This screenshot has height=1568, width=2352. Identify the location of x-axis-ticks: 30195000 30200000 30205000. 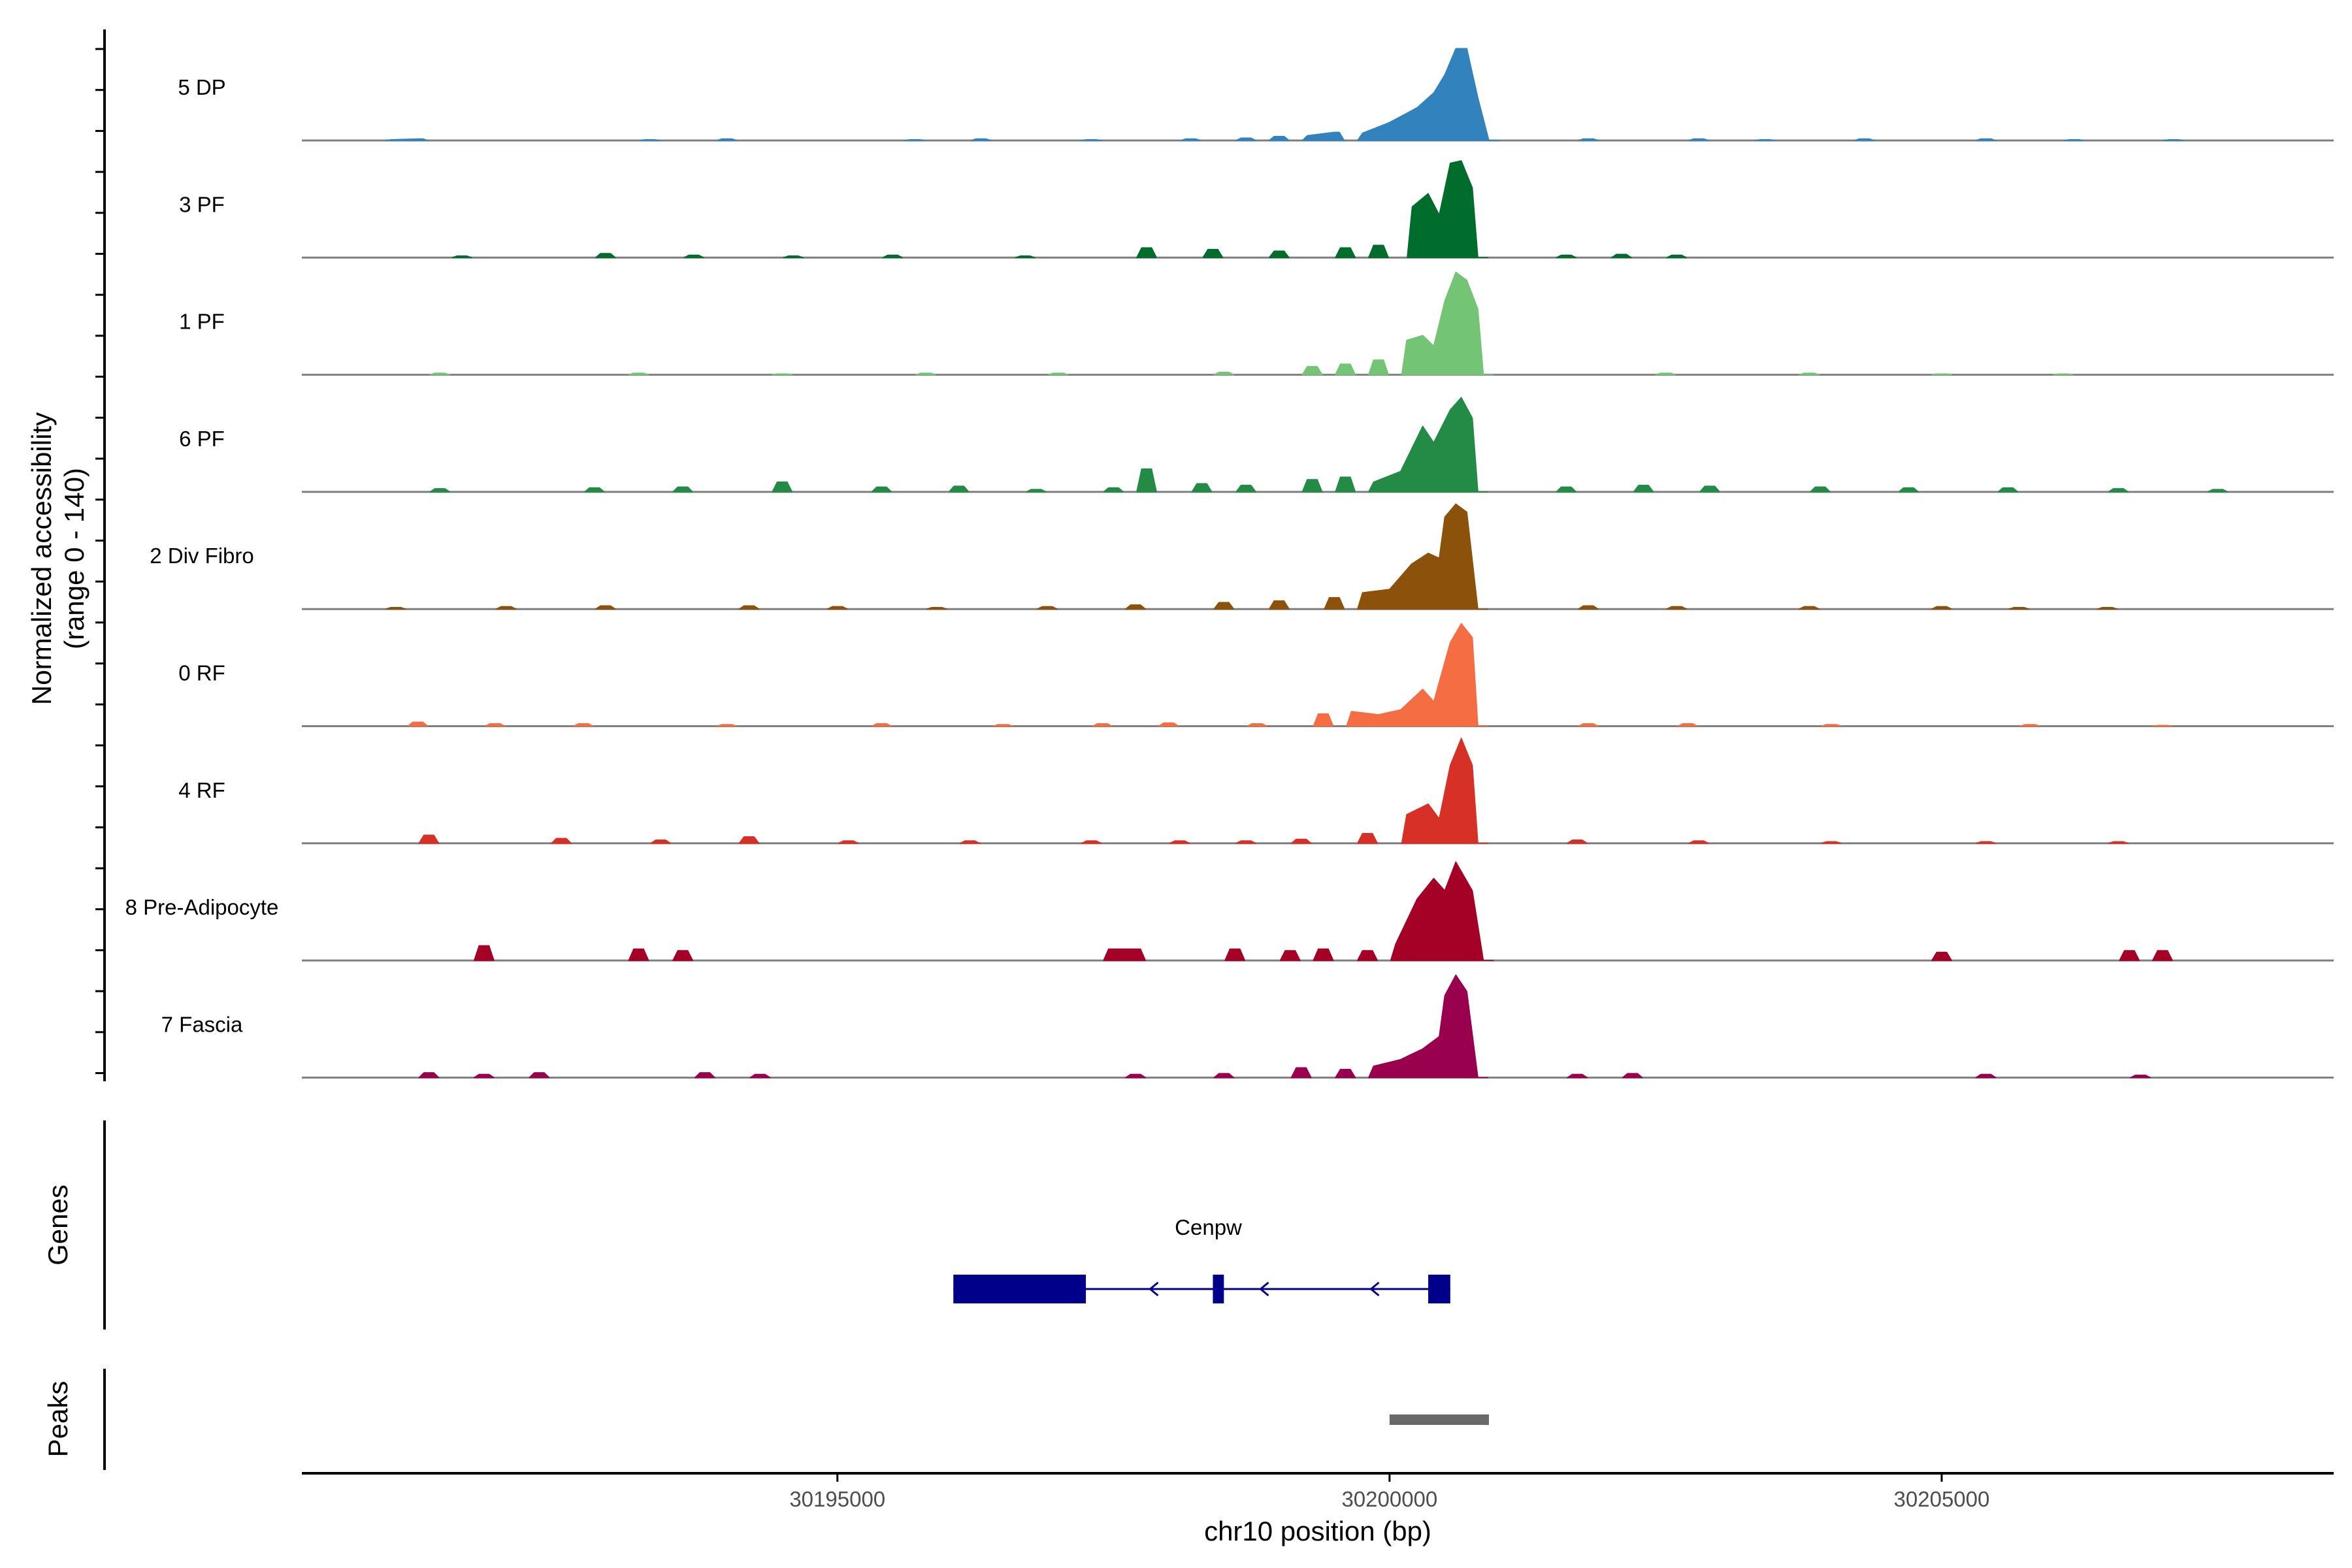
(1389, 1492).